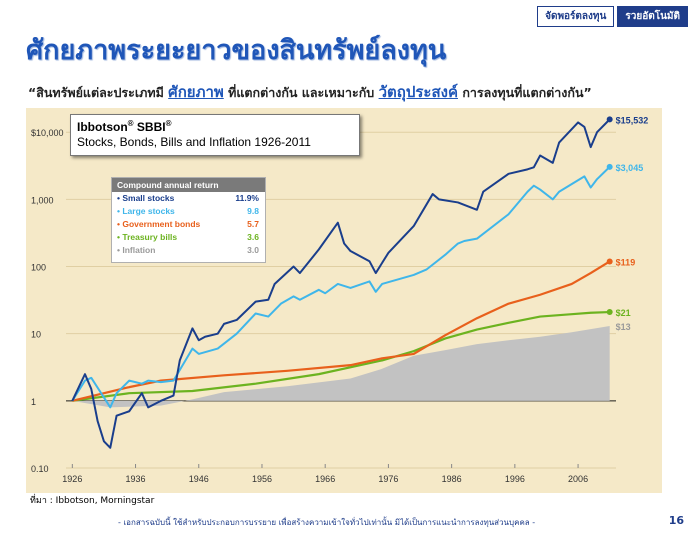 The image size is (698, 533). I want to click on subtitle-highlight-objective: วัตถุประสงค์, so click(418, 92).